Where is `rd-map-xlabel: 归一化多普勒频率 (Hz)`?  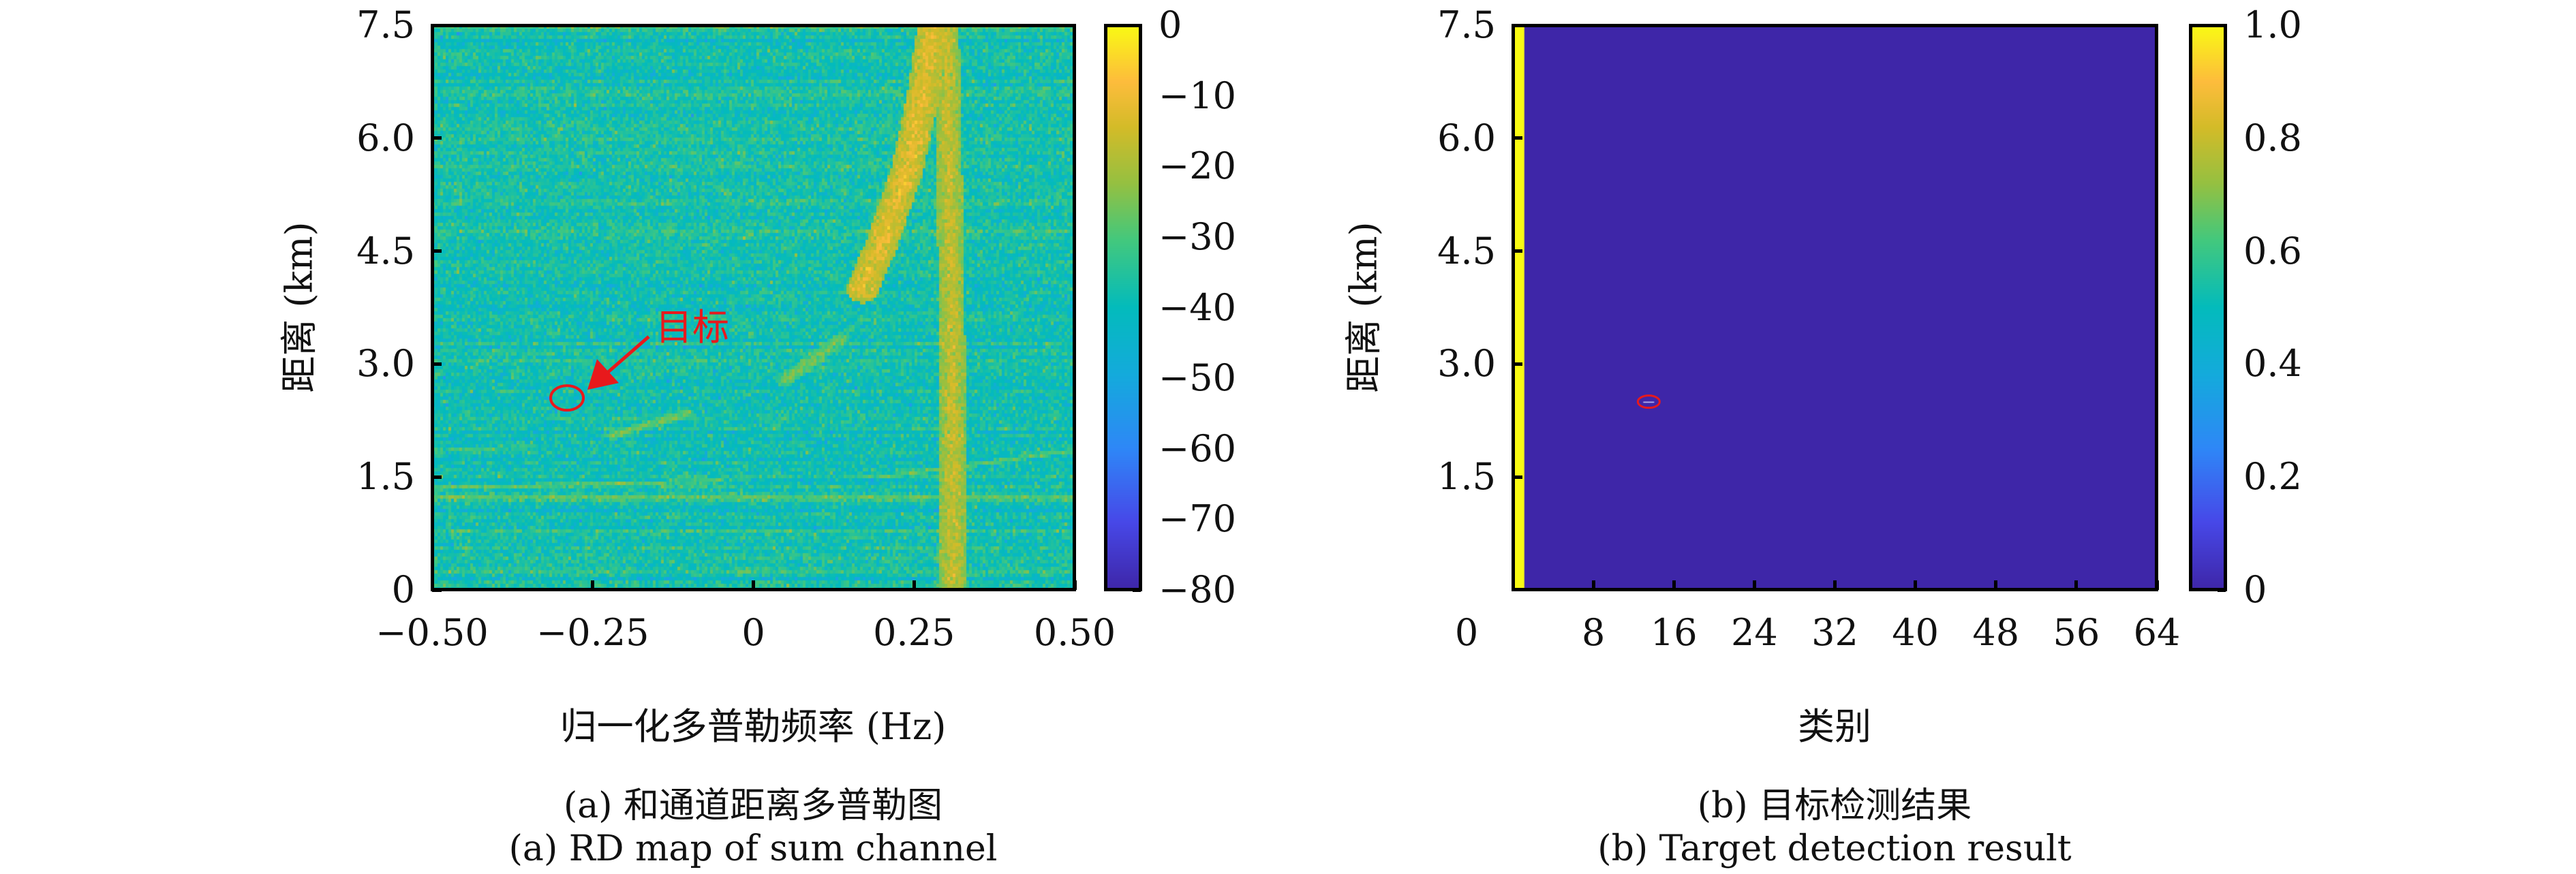 rd-map-xlabel: 归一化多普勒频率 (Hz) is located at coordinates (753, 726).